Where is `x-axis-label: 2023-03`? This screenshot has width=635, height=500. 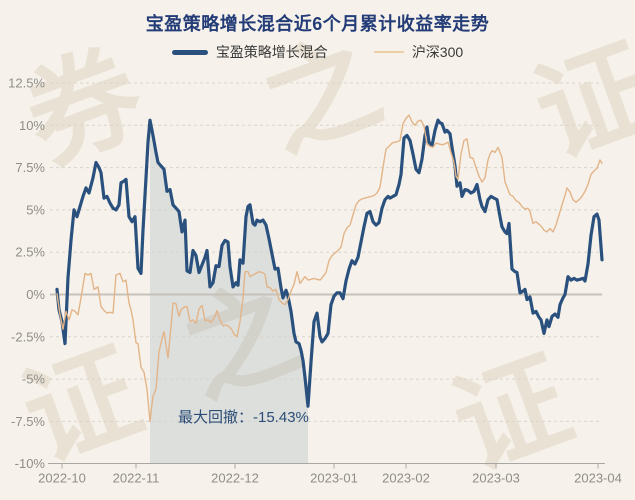 x-axis-label: 2023-03 is located at coordinates (496, 478).